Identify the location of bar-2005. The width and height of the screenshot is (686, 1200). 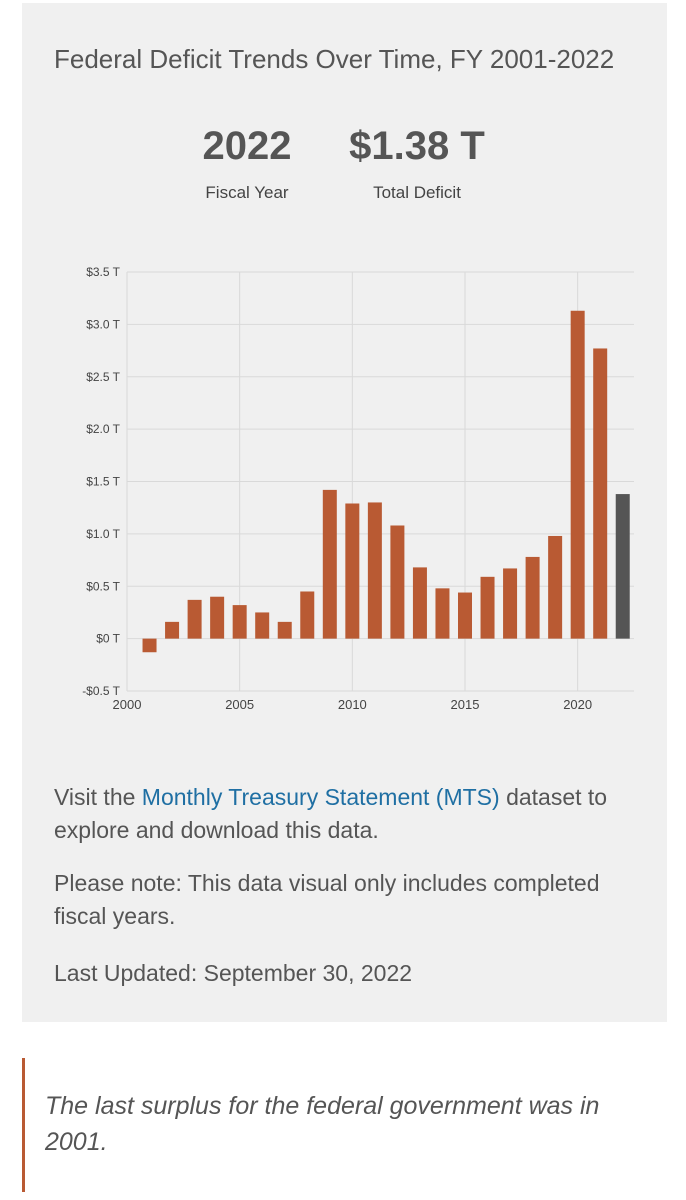
(239, 622).